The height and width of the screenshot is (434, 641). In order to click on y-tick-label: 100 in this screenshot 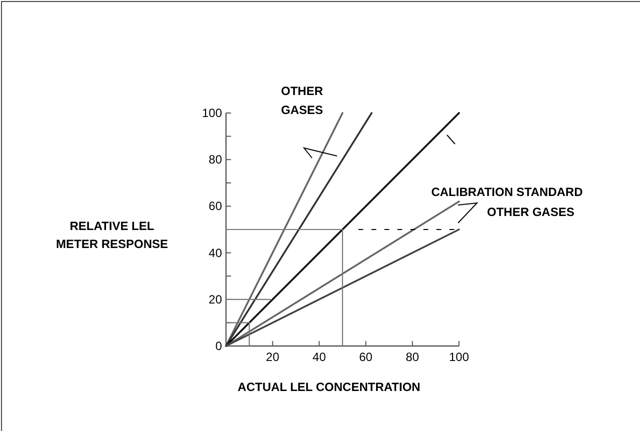, I will do `click(212, 113)`.